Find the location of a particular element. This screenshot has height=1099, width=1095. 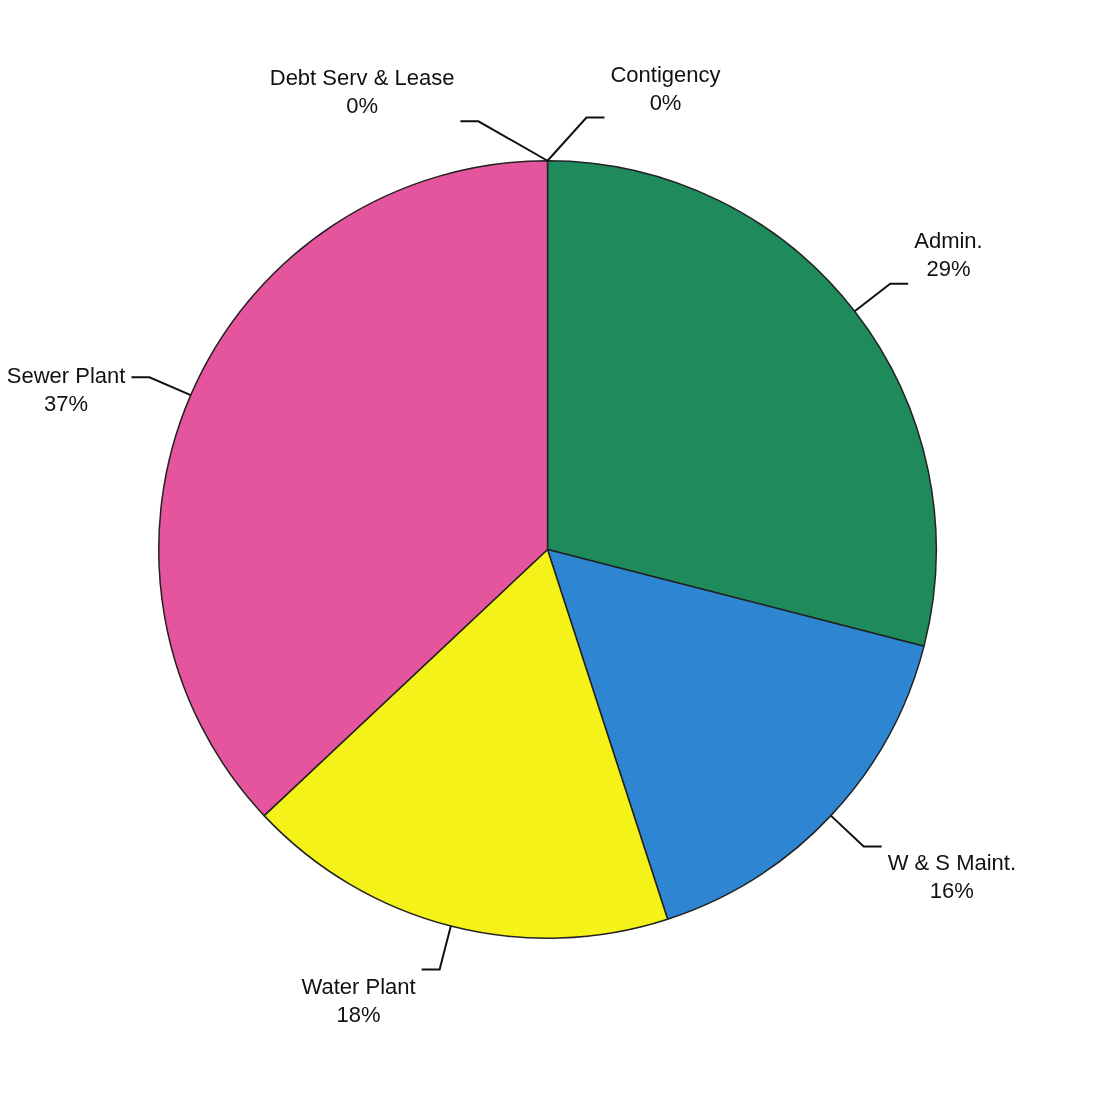

category-label: Debt Serv & Lease is located at coordinates (362, 78).